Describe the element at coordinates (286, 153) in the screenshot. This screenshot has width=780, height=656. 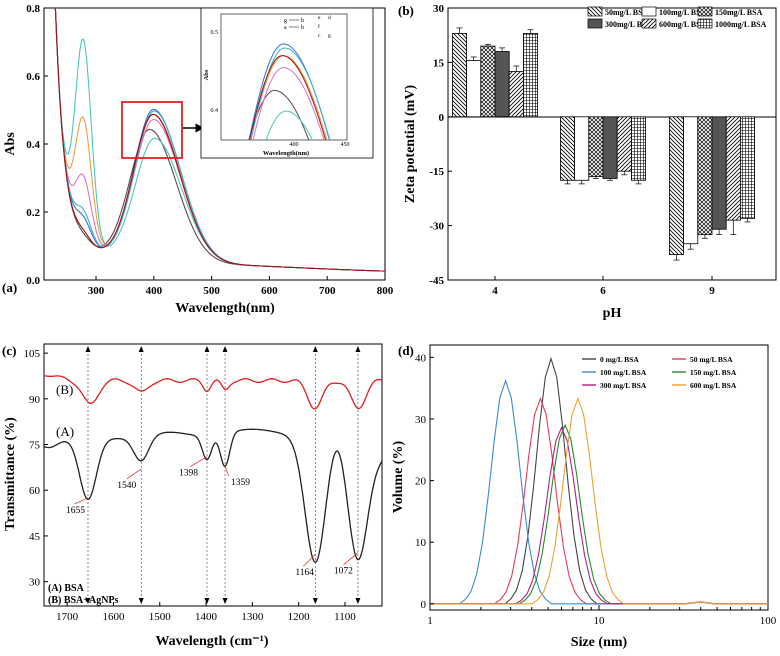
I see `inset-xlabel: Wavelength(nm)` at that location.